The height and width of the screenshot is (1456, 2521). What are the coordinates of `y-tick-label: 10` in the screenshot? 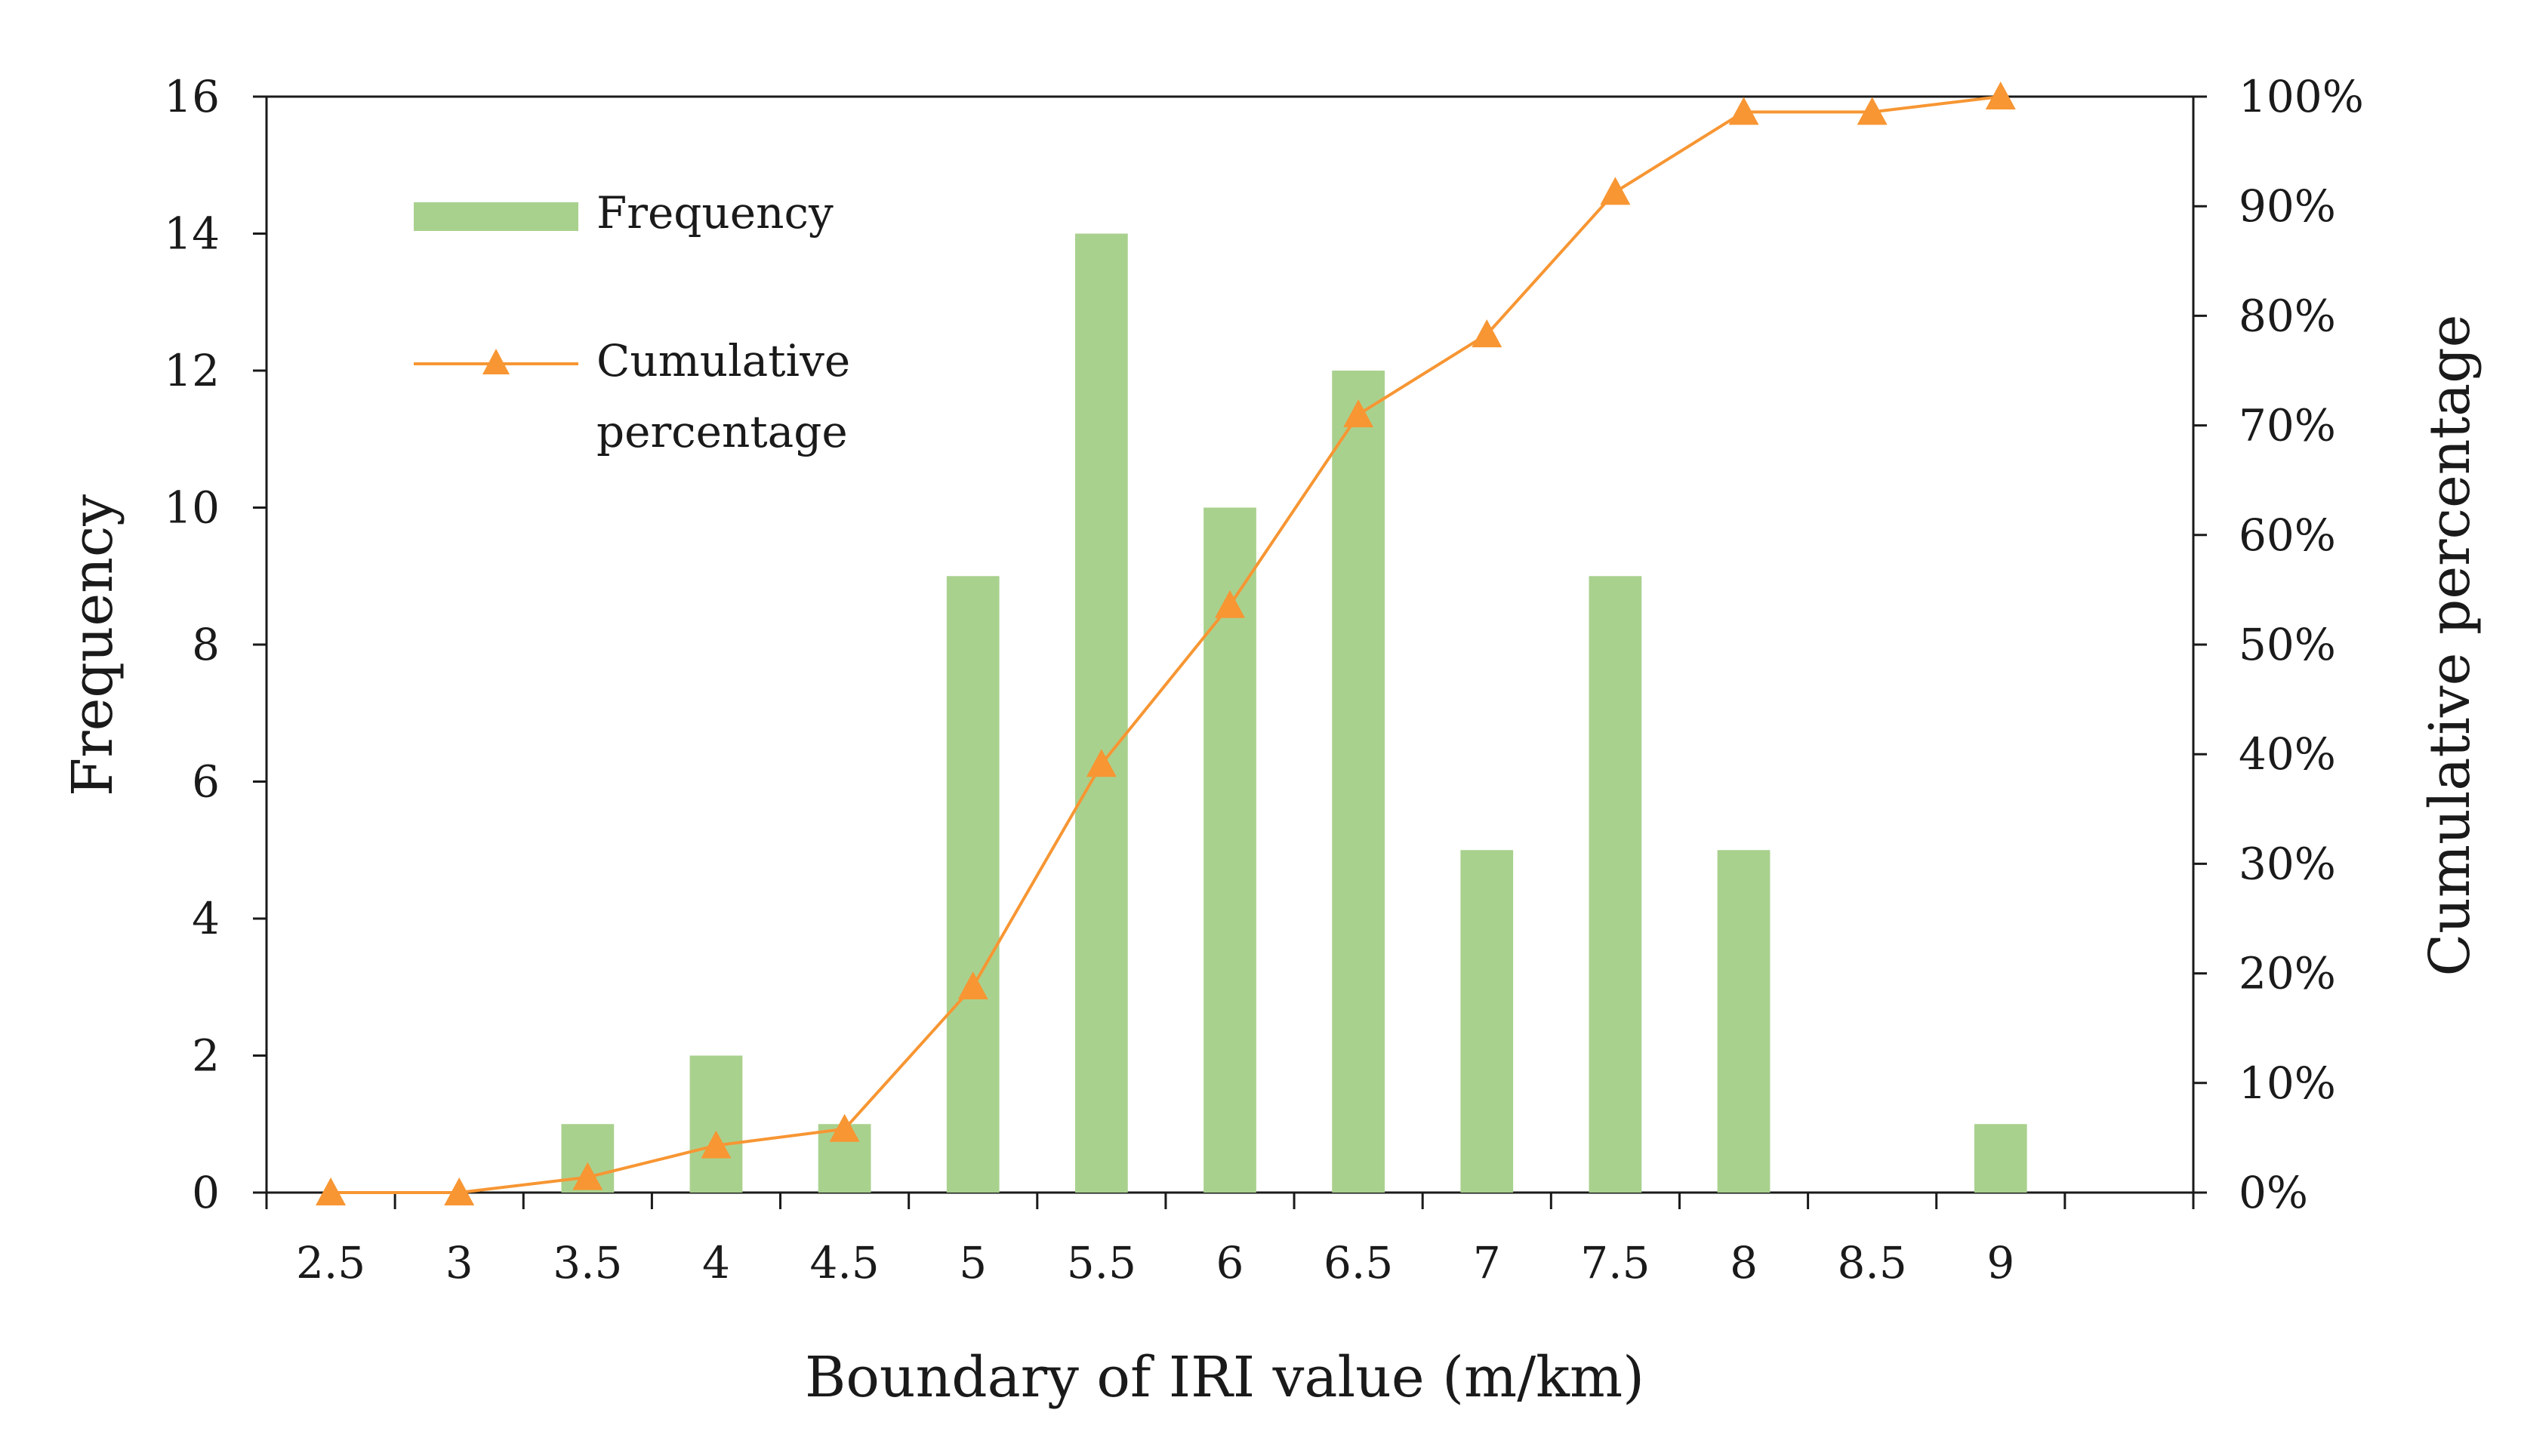 It's located at (192, 508).